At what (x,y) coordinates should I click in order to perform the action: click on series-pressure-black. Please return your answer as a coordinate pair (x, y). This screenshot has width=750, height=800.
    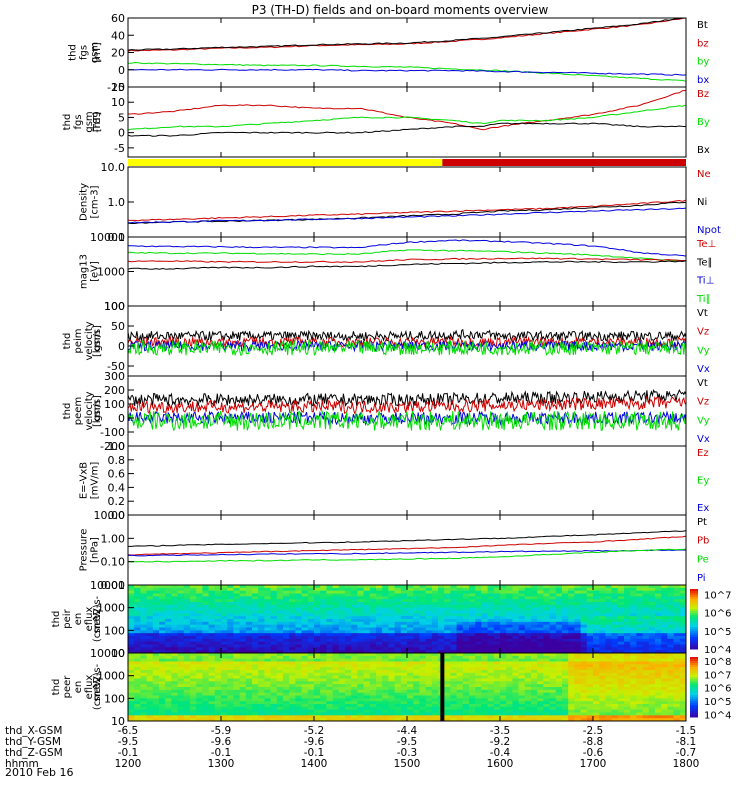
    Looking at the image, I should click on (407, 538).